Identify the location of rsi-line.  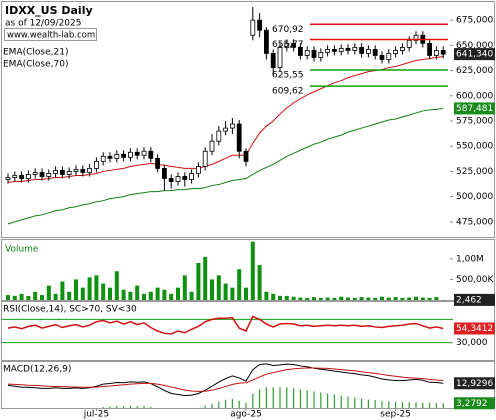
(225, 325).